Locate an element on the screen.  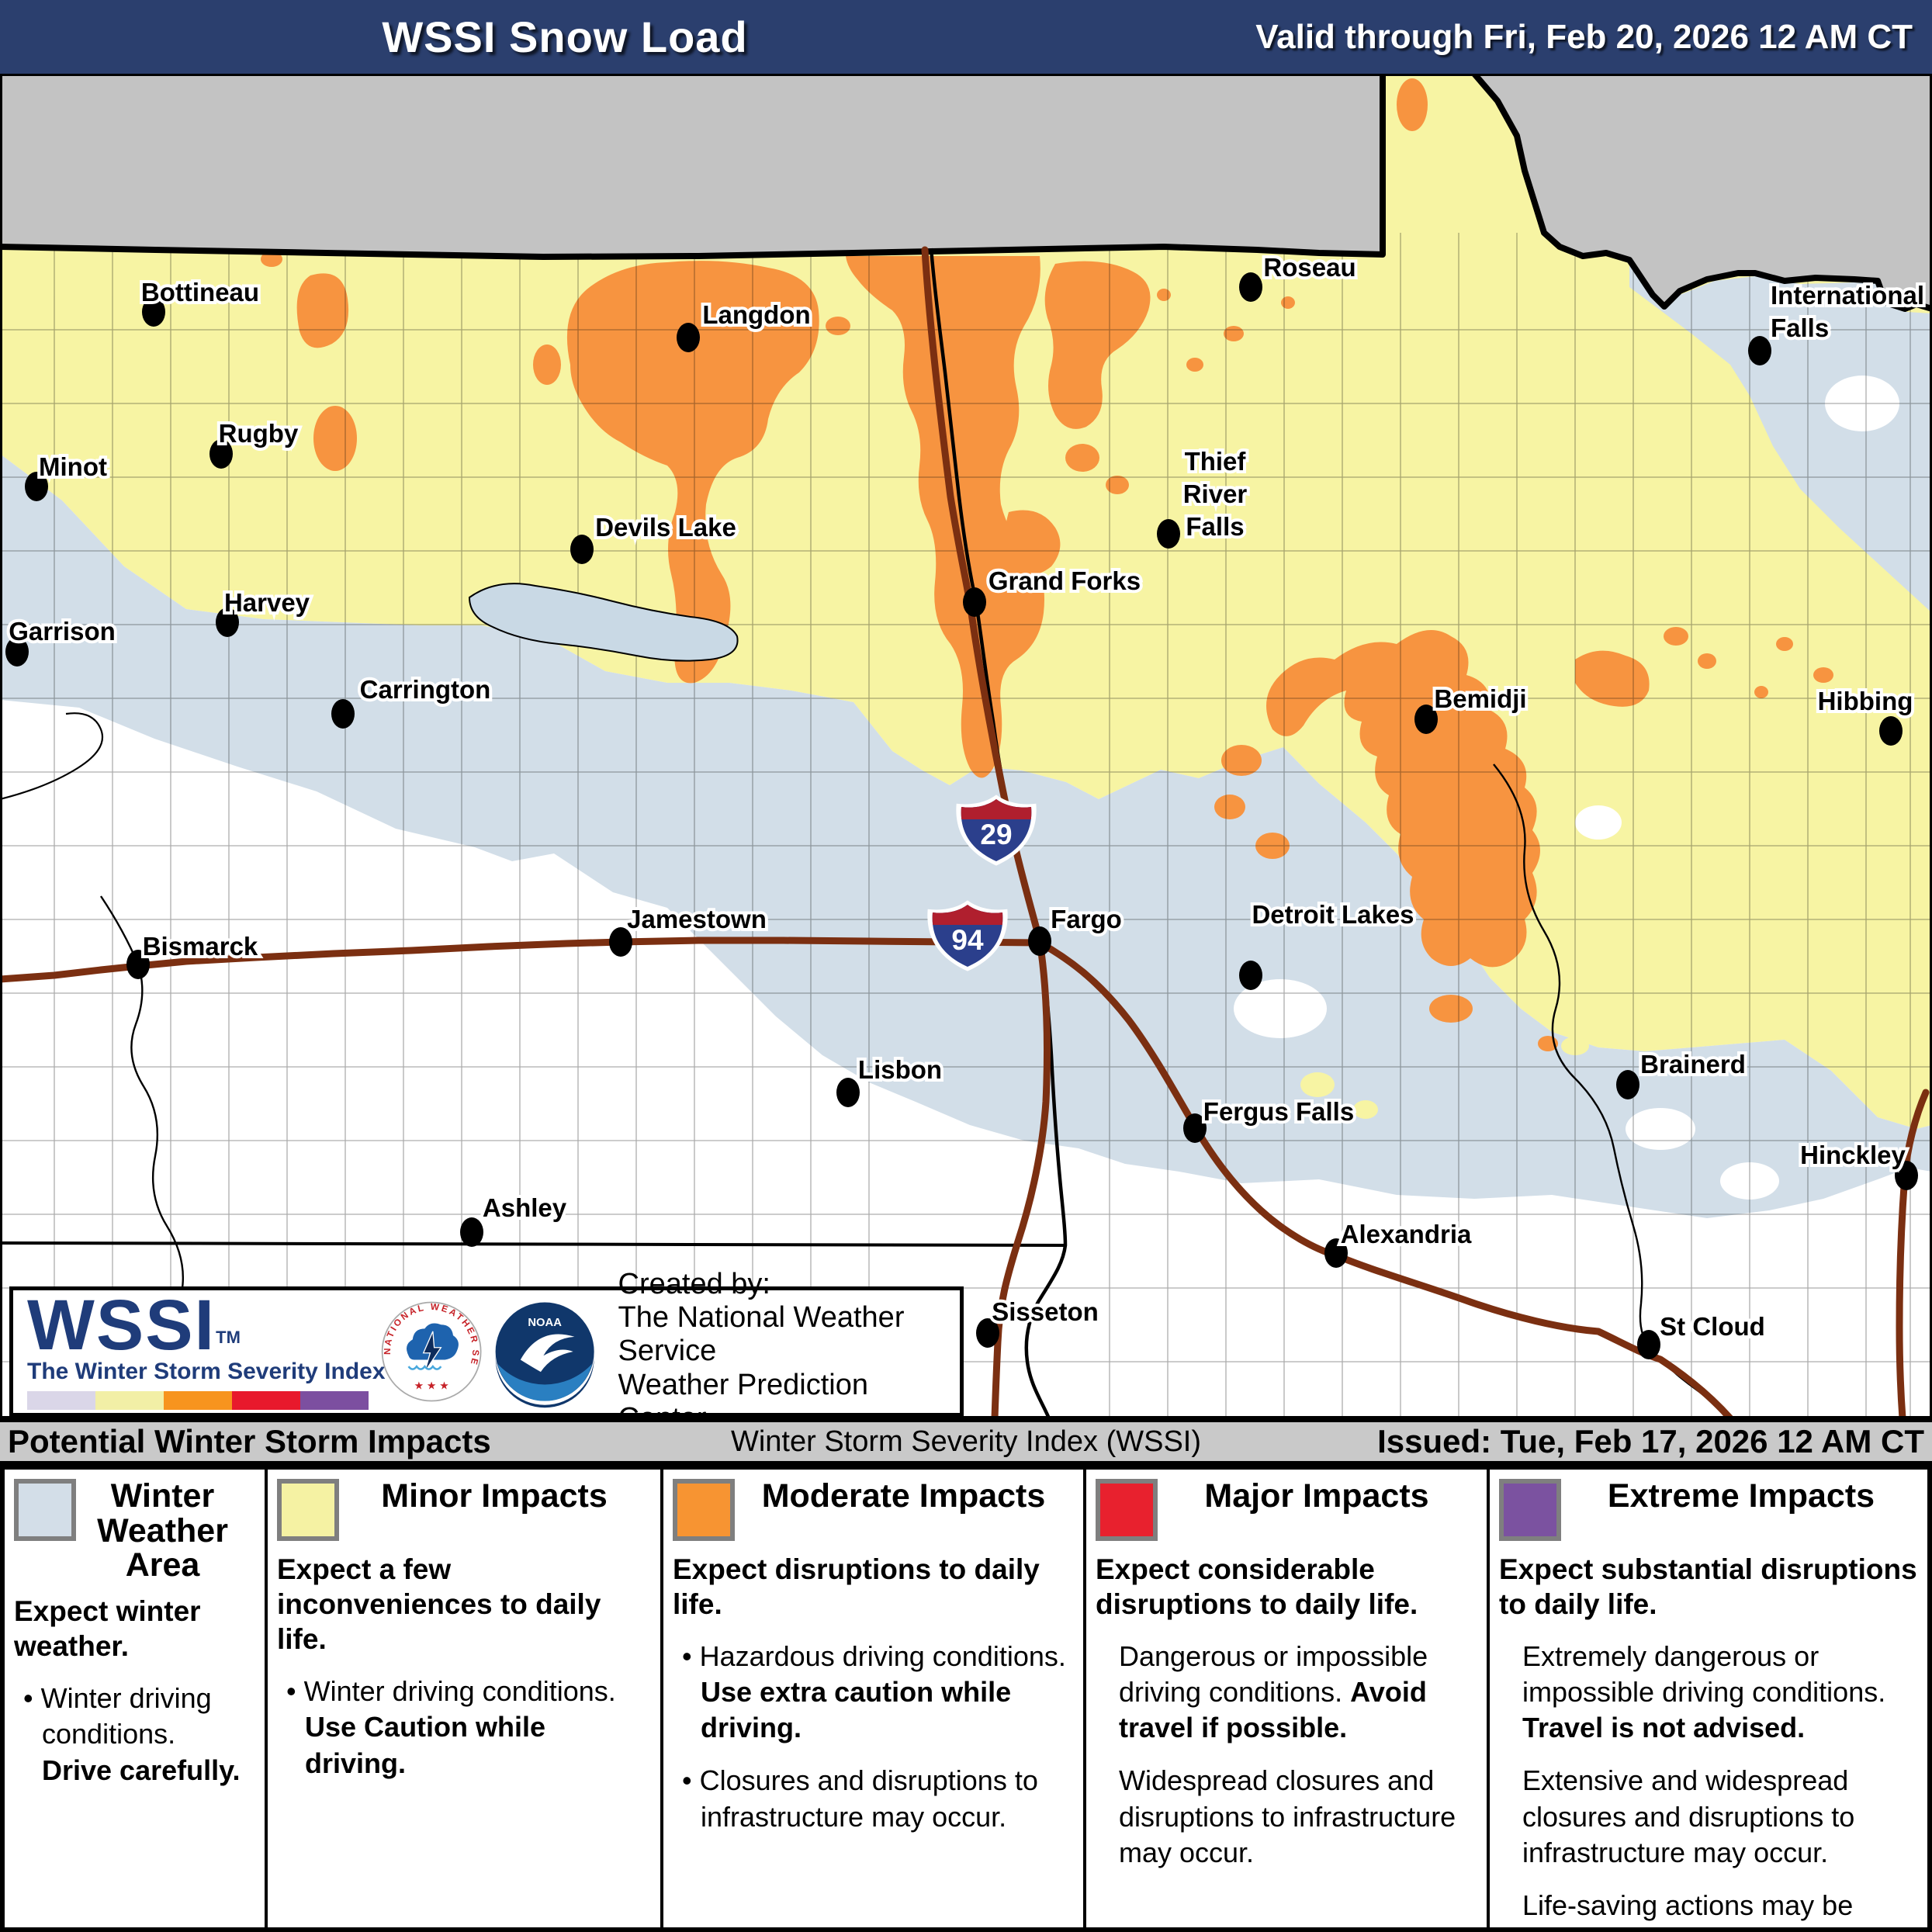
city-dot-lisbon is located at coordinates (848, 1092).